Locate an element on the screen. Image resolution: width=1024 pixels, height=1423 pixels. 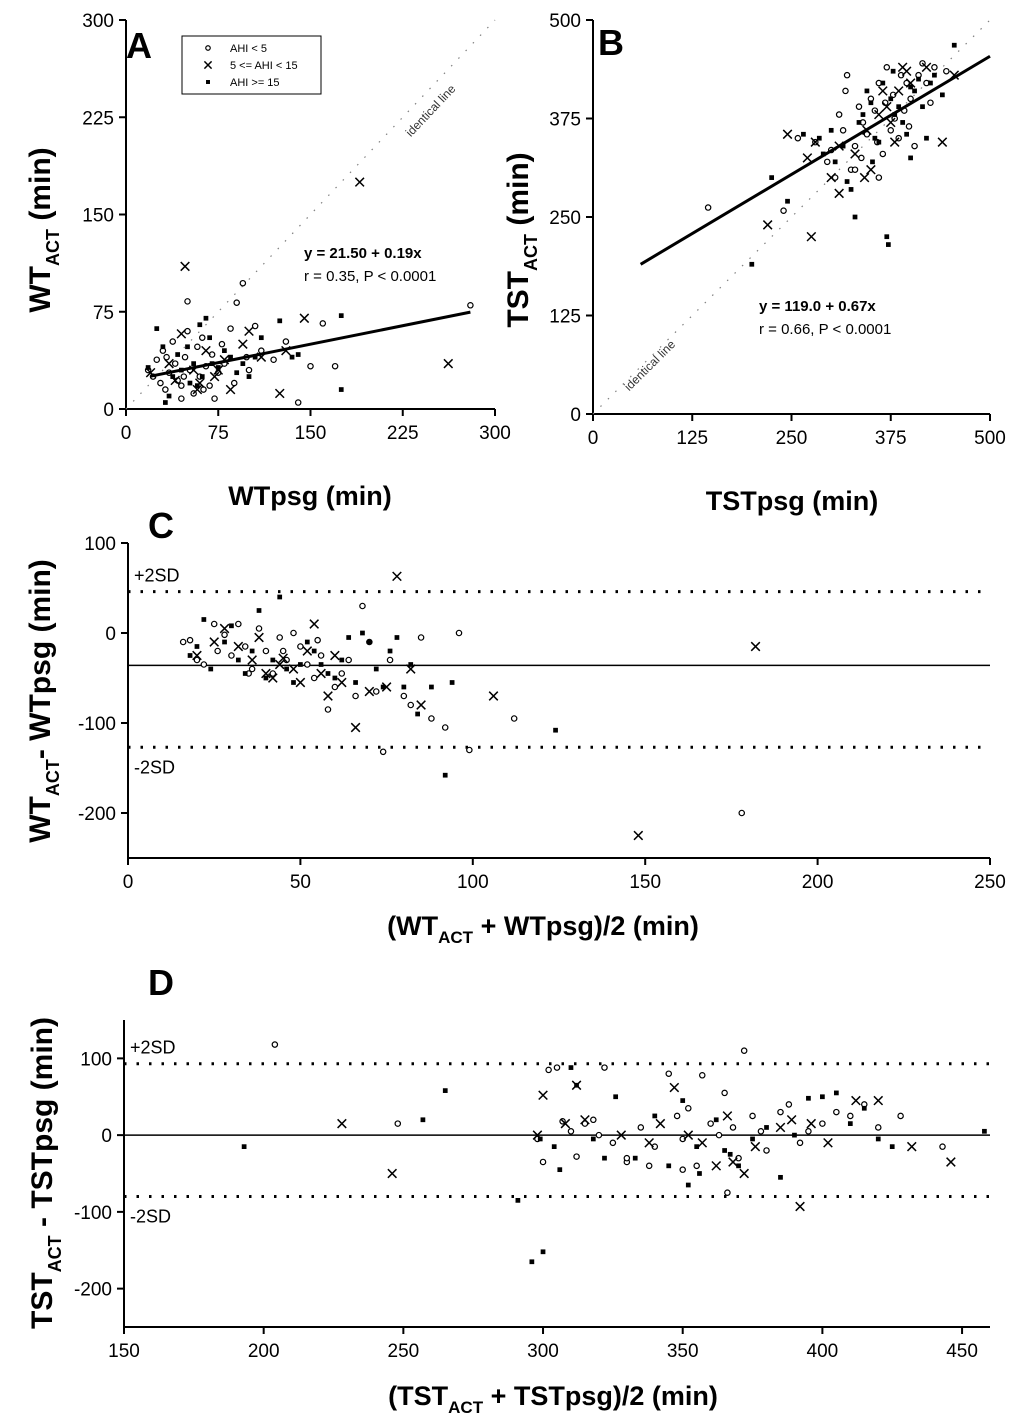
x-tick-label: 200 is located at coordinates (264, 1351).